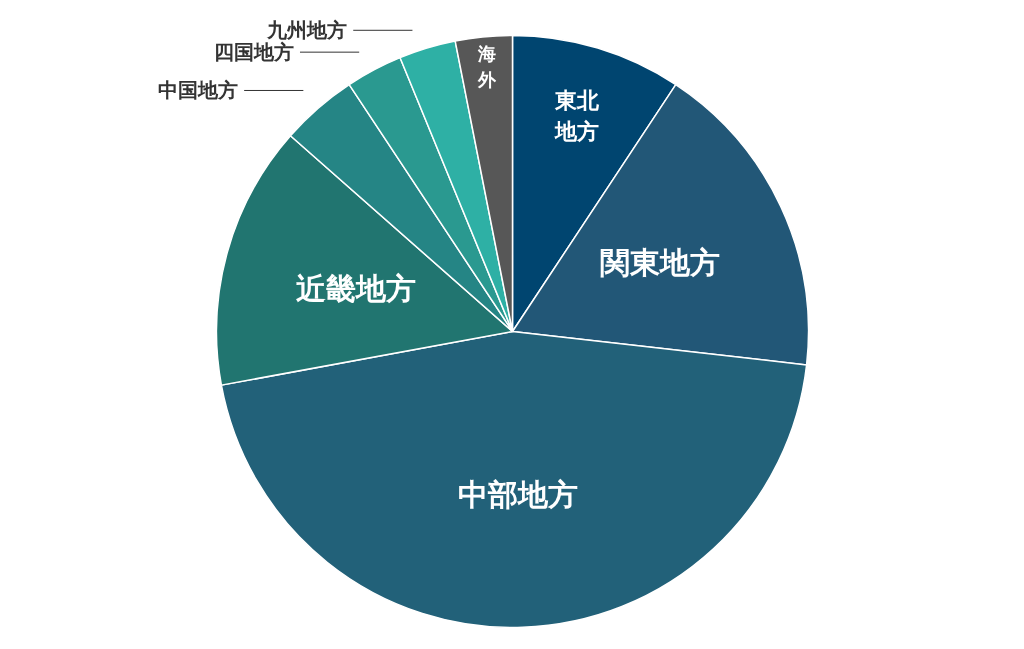 The image size is (1024, 649). I want to click on slice-label: 中国地方, so click(198, 90).